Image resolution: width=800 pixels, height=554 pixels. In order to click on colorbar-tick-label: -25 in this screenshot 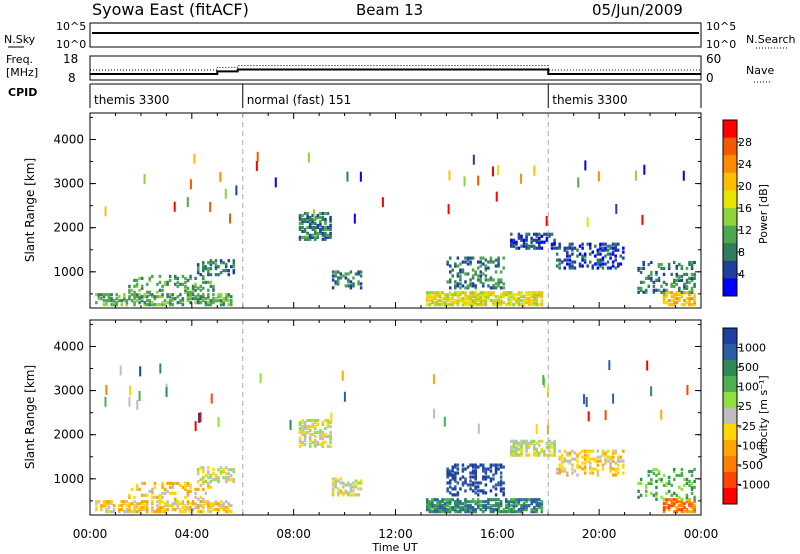, I will do `click(747, 426)`.